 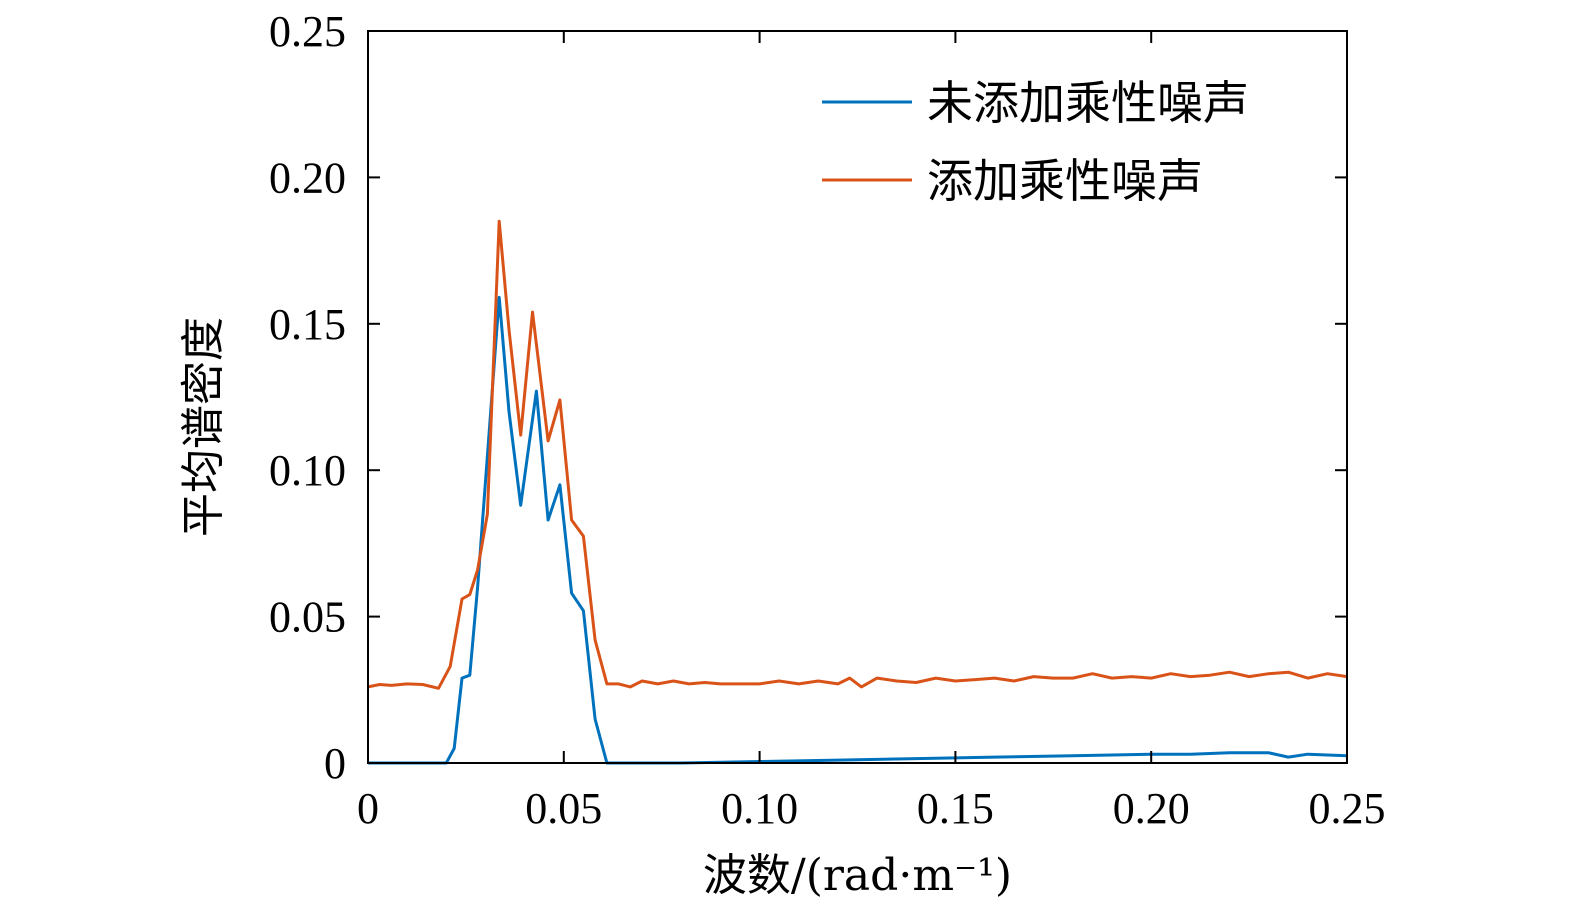 What do you see at coordinates (955, 808) in the screenshot?
I see `x-tick-label: 0.15` at bounding box center [955, 808].